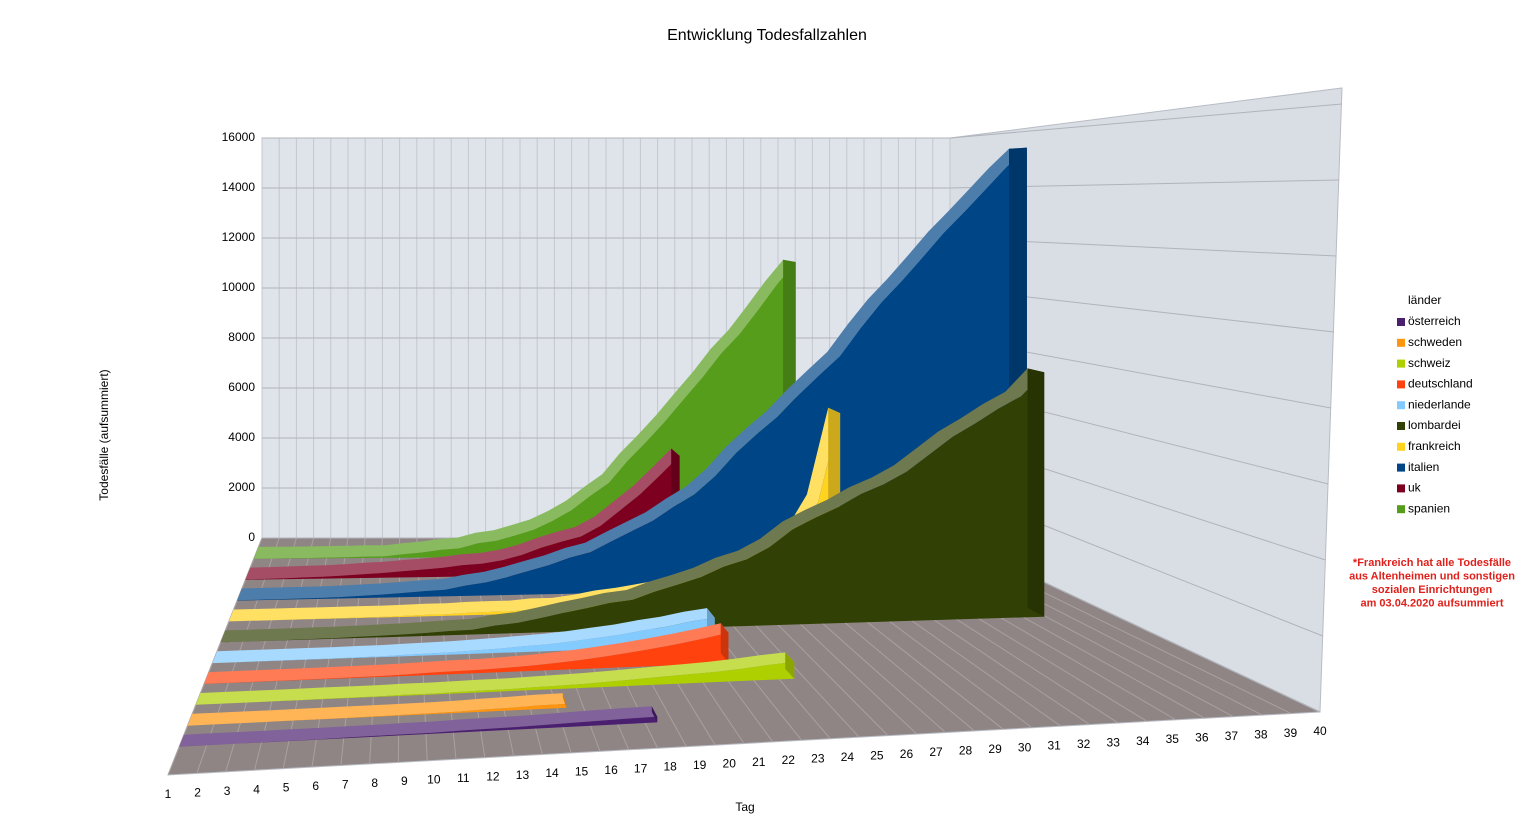 The image size is (1534, 819). What do you see at coordinates (1434, 425) in the screenshot?
I see `legend-label: lombardei` at bounding box center [1434, 425].